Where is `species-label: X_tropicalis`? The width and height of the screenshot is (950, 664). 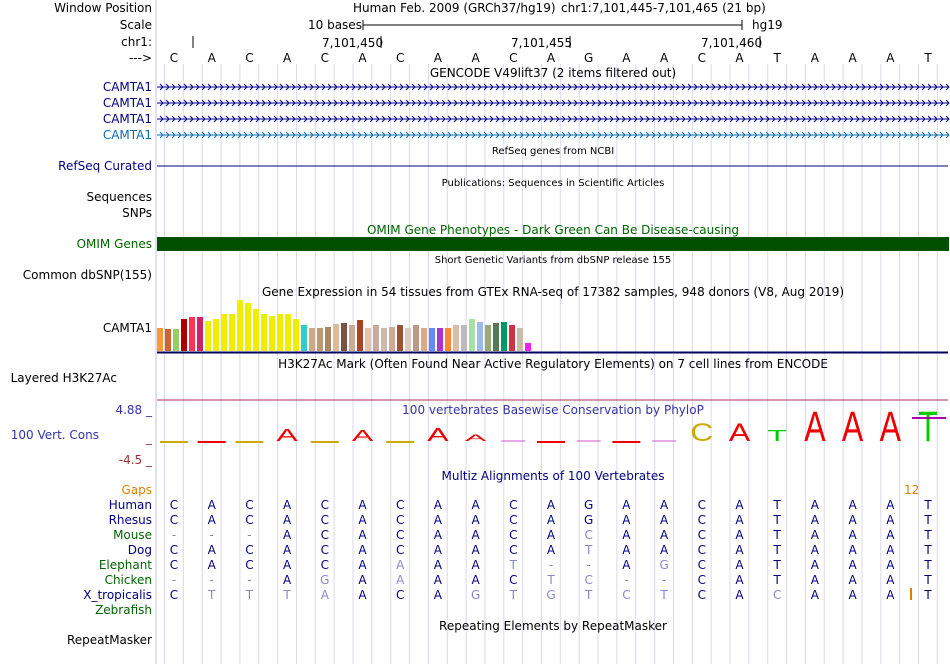
species-label: X_tropicalis is located at coordinates (117, 595).